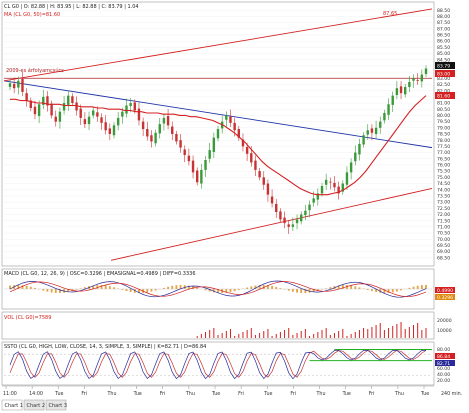 This screenshot has height=413, width=469. I want to click on time-tick-label: Tue, so click(346, 394).